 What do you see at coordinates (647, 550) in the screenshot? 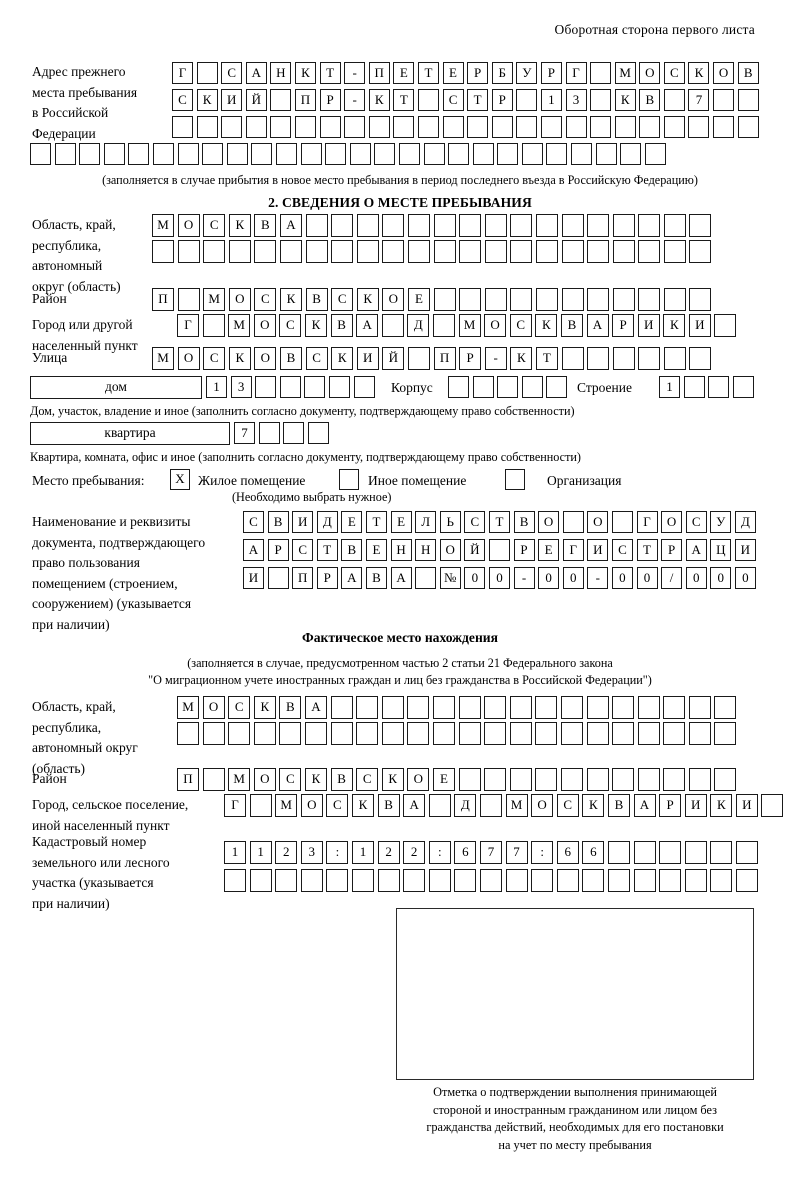
I see `s2-document-cell-17: Т` at bounding box center [647, 550].